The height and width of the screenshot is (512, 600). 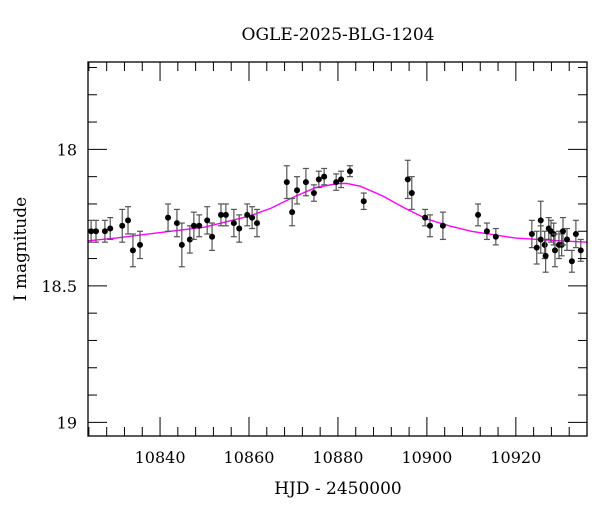 What do you see at coordinates (426, 457) in the screenshot?
I see `x-tick-label: 10900` at bounding box center [426, 457].